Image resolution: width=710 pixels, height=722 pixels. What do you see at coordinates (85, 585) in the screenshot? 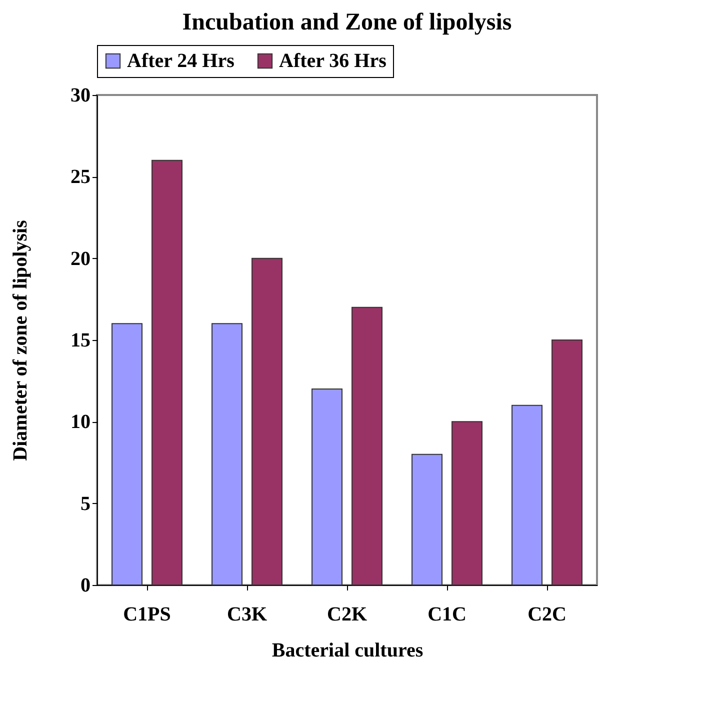
I see `y-tick-label: 0` at bounding box center [85, 585].